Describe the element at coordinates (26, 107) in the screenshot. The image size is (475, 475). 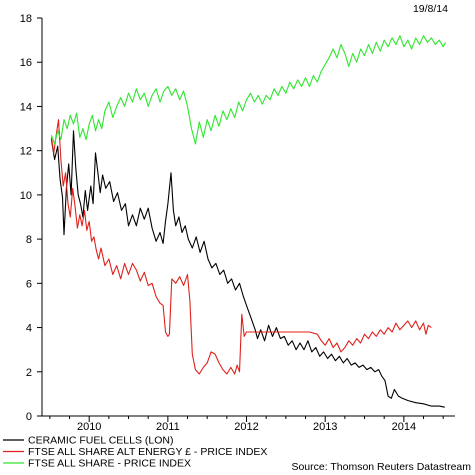
I see `y-tick-label: 14` at that location.